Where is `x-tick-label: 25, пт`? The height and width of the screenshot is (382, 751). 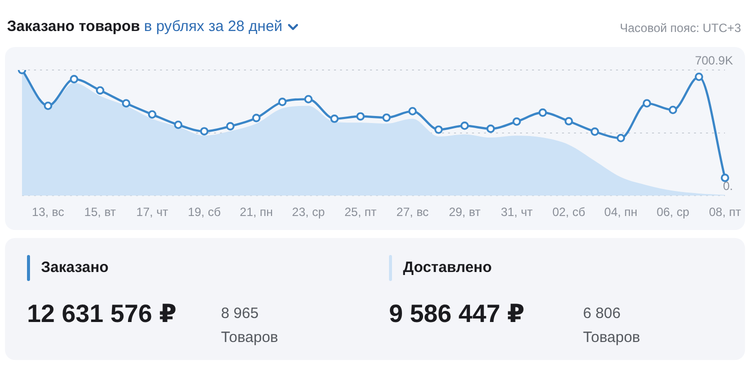 x-tick-label: 25, пт is located at coordinates (360, 212).